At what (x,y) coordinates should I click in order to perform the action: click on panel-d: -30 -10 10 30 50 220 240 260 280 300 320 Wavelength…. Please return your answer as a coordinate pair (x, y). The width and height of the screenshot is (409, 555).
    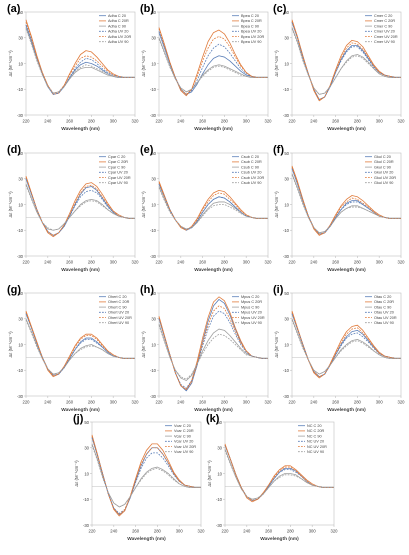
    Looking at the image, I should click on (73, 208).